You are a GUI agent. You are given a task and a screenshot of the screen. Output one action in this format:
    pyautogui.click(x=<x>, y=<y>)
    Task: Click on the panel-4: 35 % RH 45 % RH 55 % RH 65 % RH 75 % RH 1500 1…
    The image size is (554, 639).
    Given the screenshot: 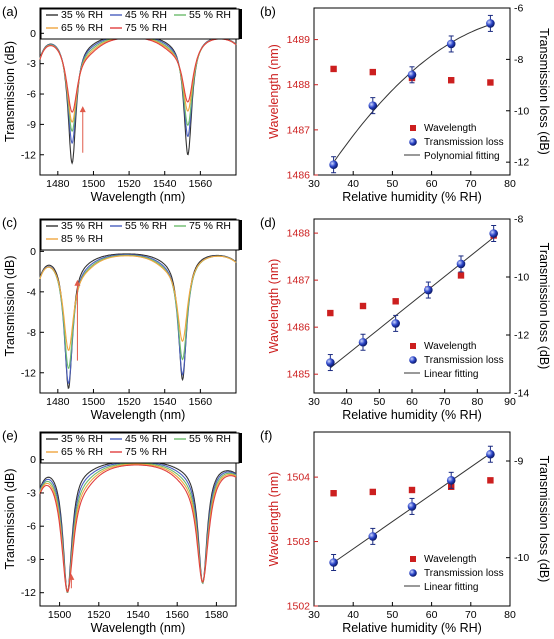 What is the action you would take?
    pyautogui.click(x=122, y=531)
    